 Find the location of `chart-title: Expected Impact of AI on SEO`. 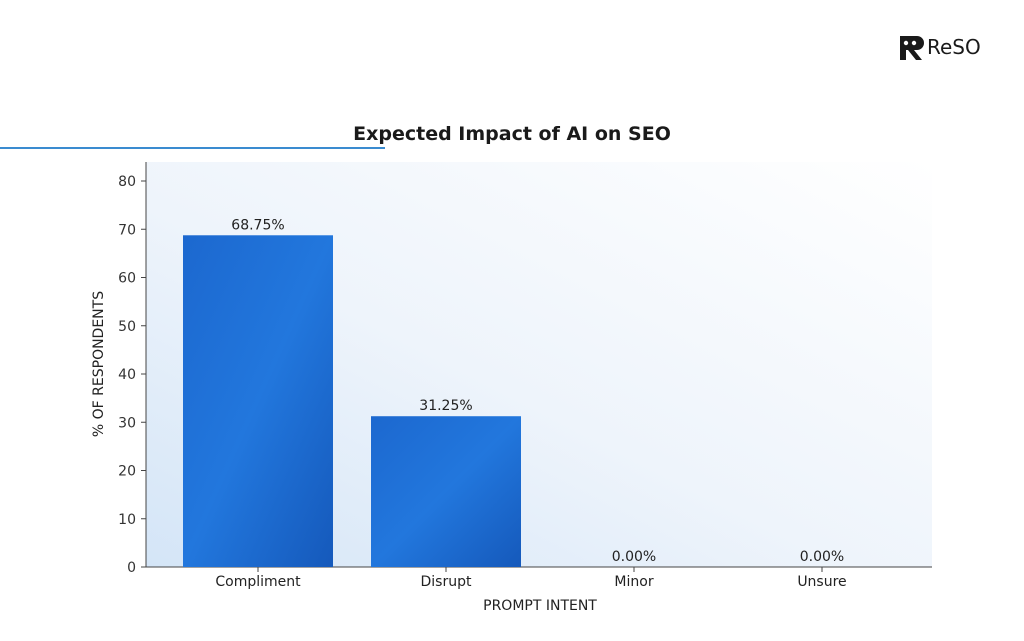

chart-title: Expected Impact of AI on SEO is located at coordinates (512, 134).